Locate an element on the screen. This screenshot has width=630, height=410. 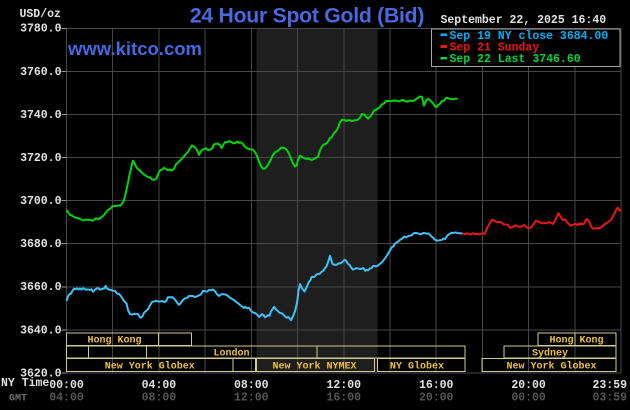
svg-text: London is located at coordinates (231, 353).